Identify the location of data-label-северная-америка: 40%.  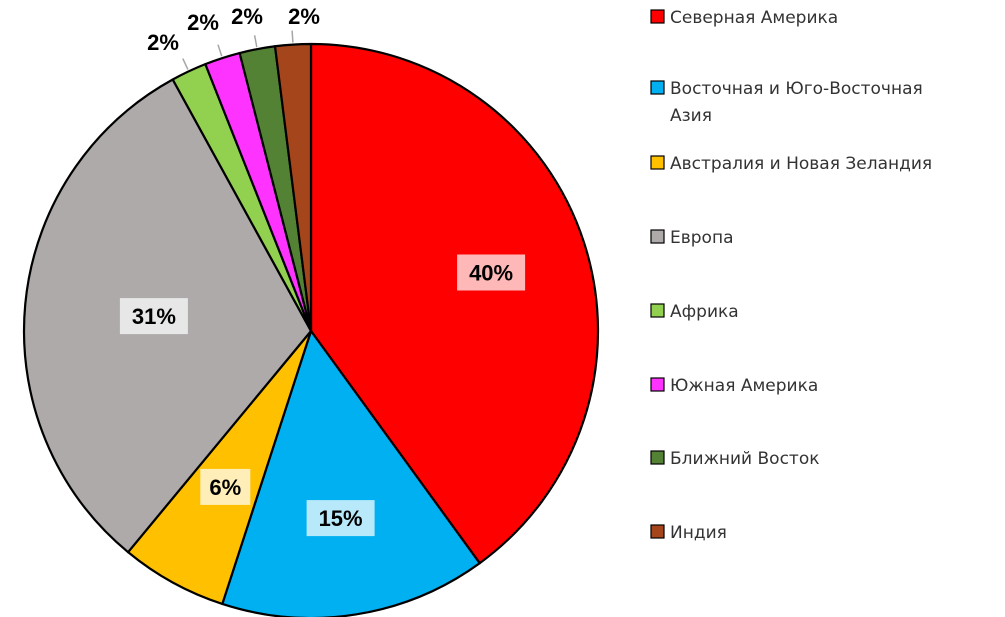
(491, 273).